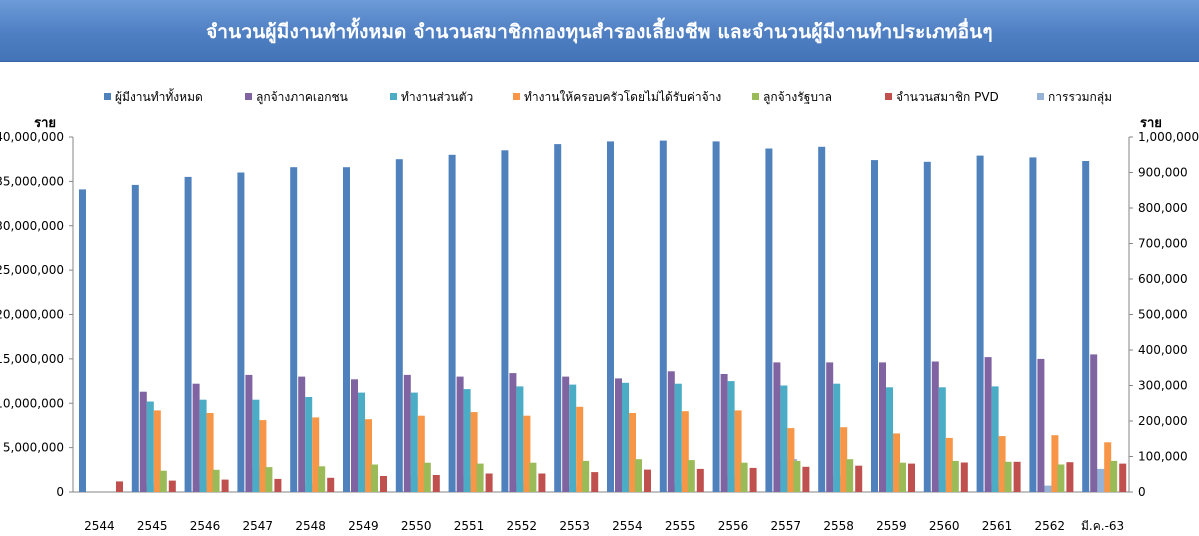 The width and height of the screenshot is (1199, 536). What do you see at coordinates (416, 526) in the screenshot?
I see `x-tick-label: 2550` at bounding box center [416, 526].